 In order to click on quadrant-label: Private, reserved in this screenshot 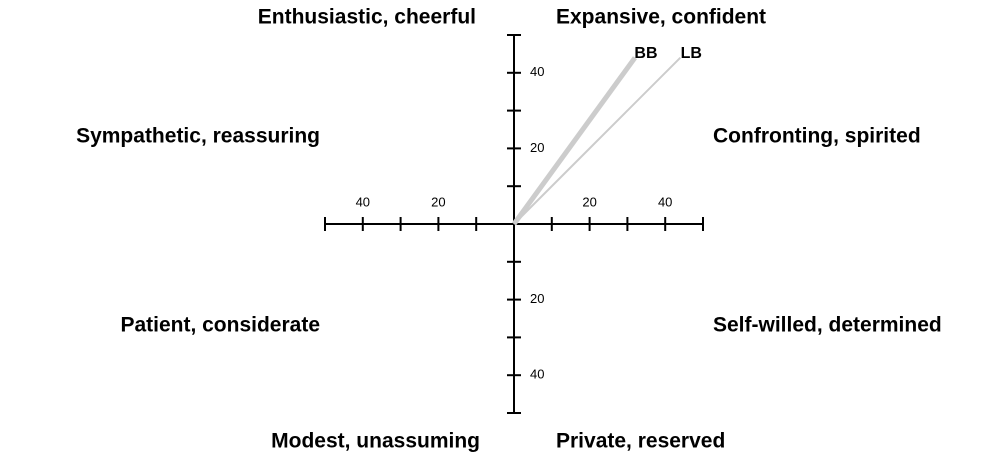, I will do `click(640, 441)`.